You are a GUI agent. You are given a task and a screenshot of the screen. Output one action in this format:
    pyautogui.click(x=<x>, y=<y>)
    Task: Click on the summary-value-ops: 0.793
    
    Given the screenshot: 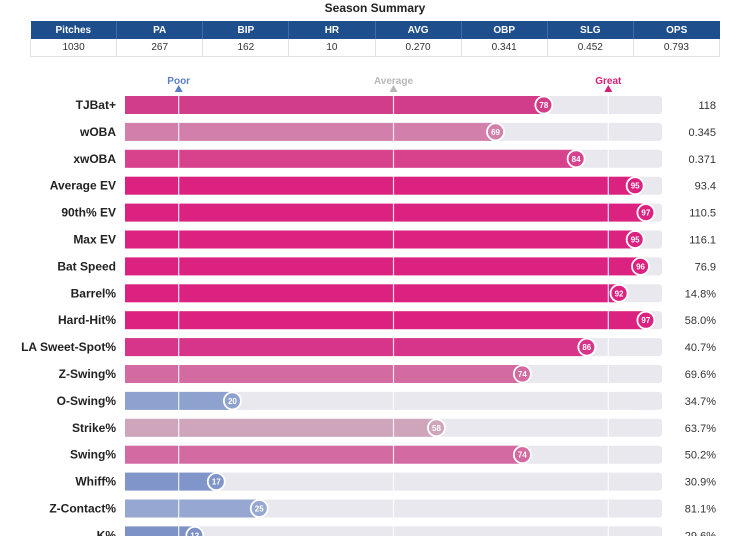 What is the action you would take?
    pyautogui.click(x=677, y=48)
    